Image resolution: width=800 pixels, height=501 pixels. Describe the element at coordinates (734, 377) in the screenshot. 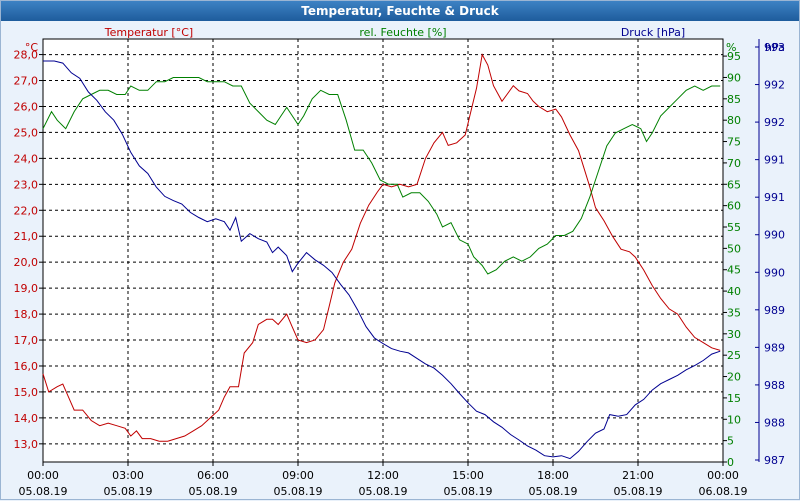

I see `humidity-tick-label: 20` at that location.